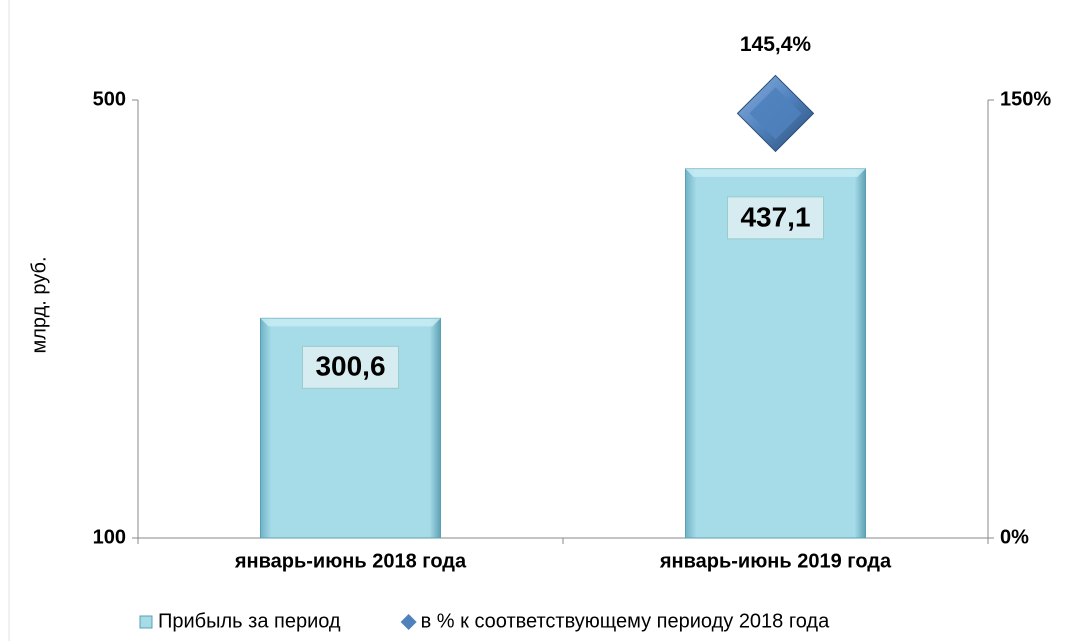 This screenshot has width=1076, height=641. I want to click on data-label: 300,6, so click(350, 366).